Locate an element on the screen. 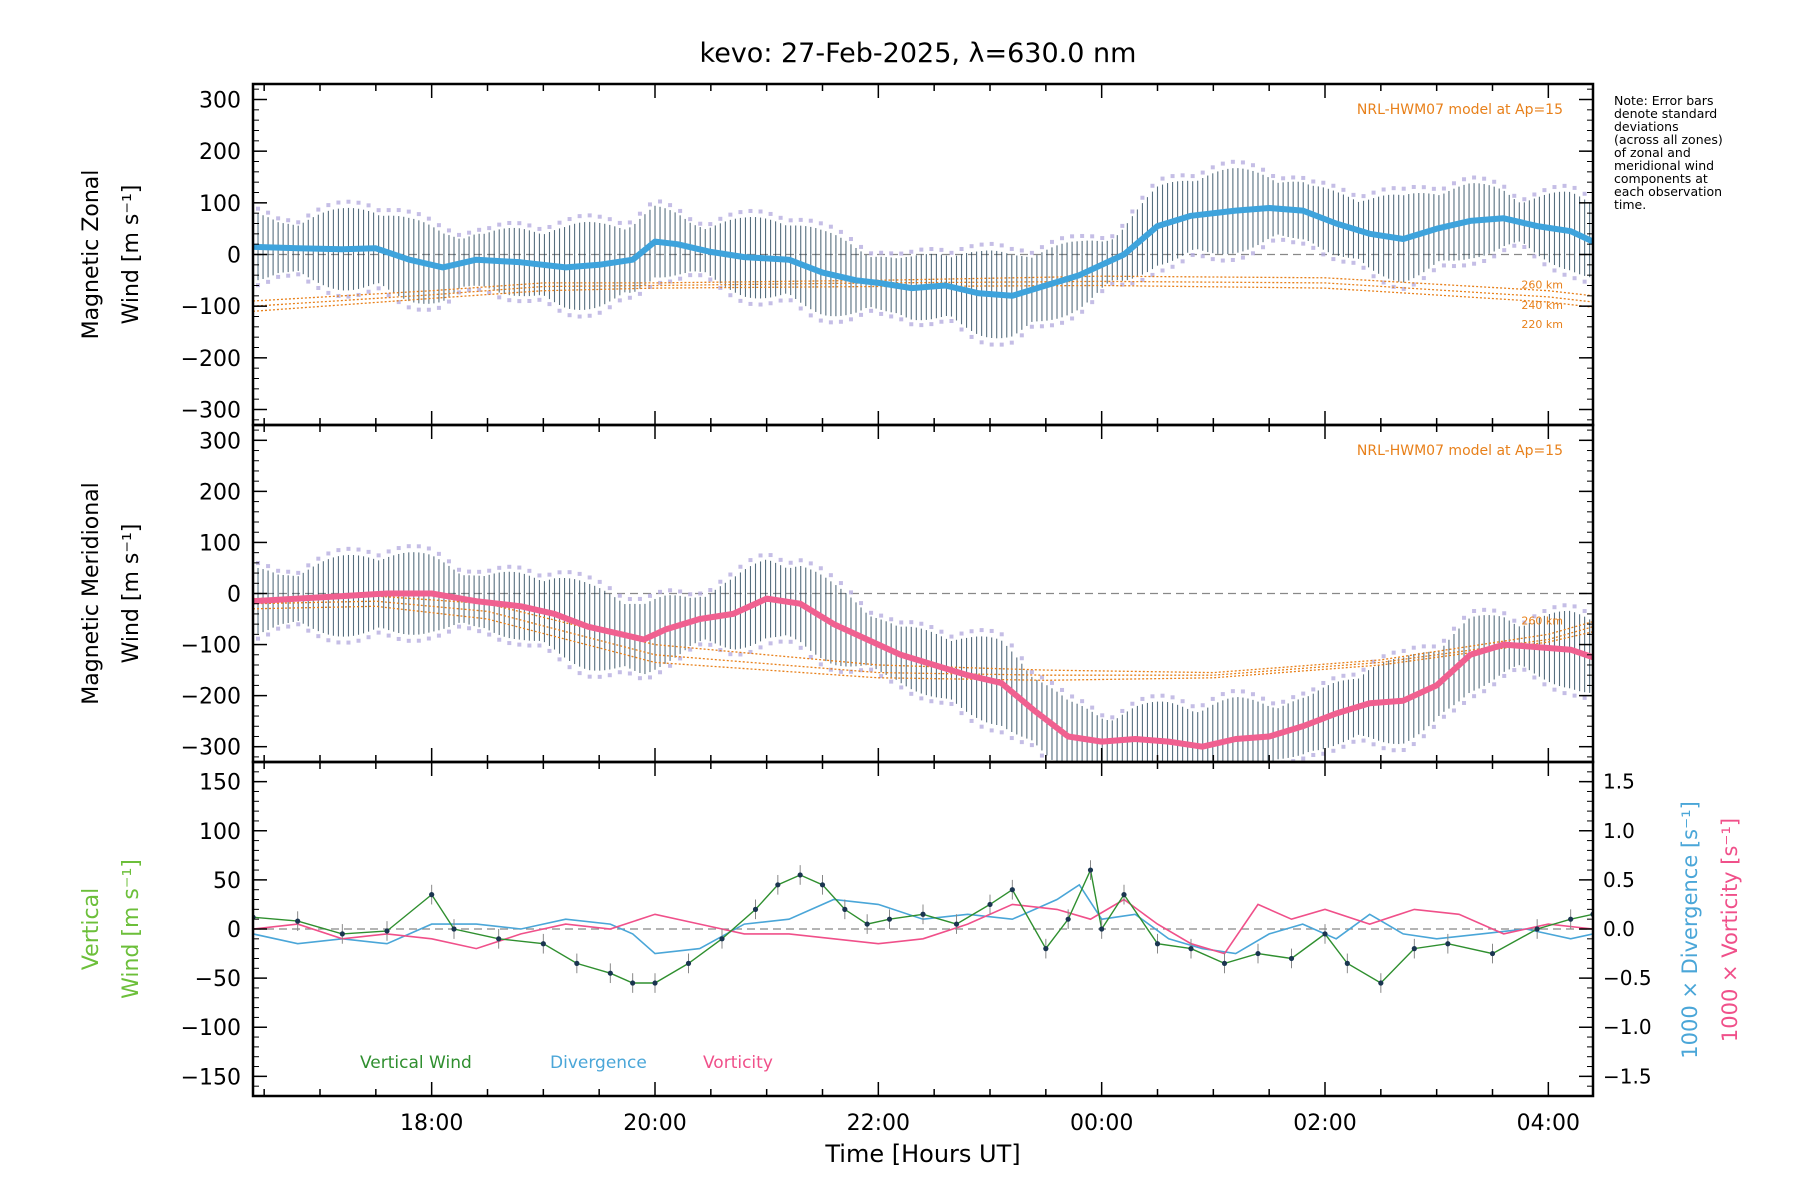  y2-tick-label: −1.5 is located at coordinates (1627, 1076).